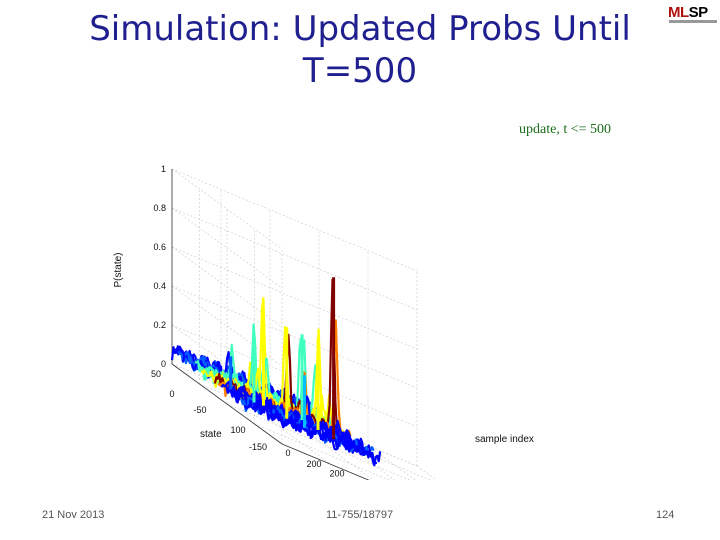 Image resolution: width=720 pixels, height=540 pixels. What do you see at coordinates (156, 374) in the screenshot?
I see `state-tick-0: 50` at bounding box center [156, 374].